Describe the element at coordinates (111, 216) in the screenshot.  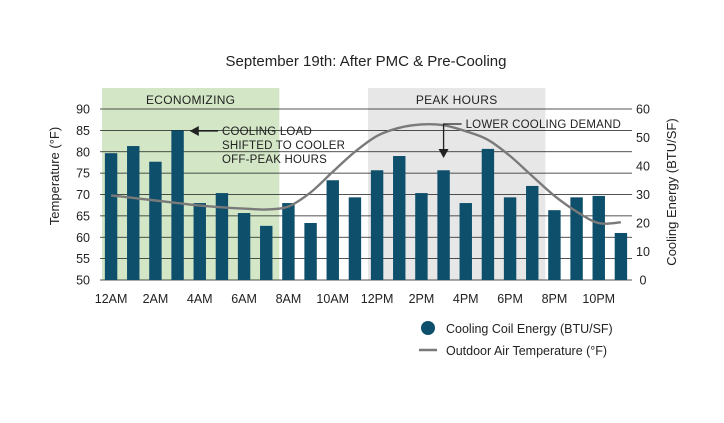
I see `bar-12am` at that location.